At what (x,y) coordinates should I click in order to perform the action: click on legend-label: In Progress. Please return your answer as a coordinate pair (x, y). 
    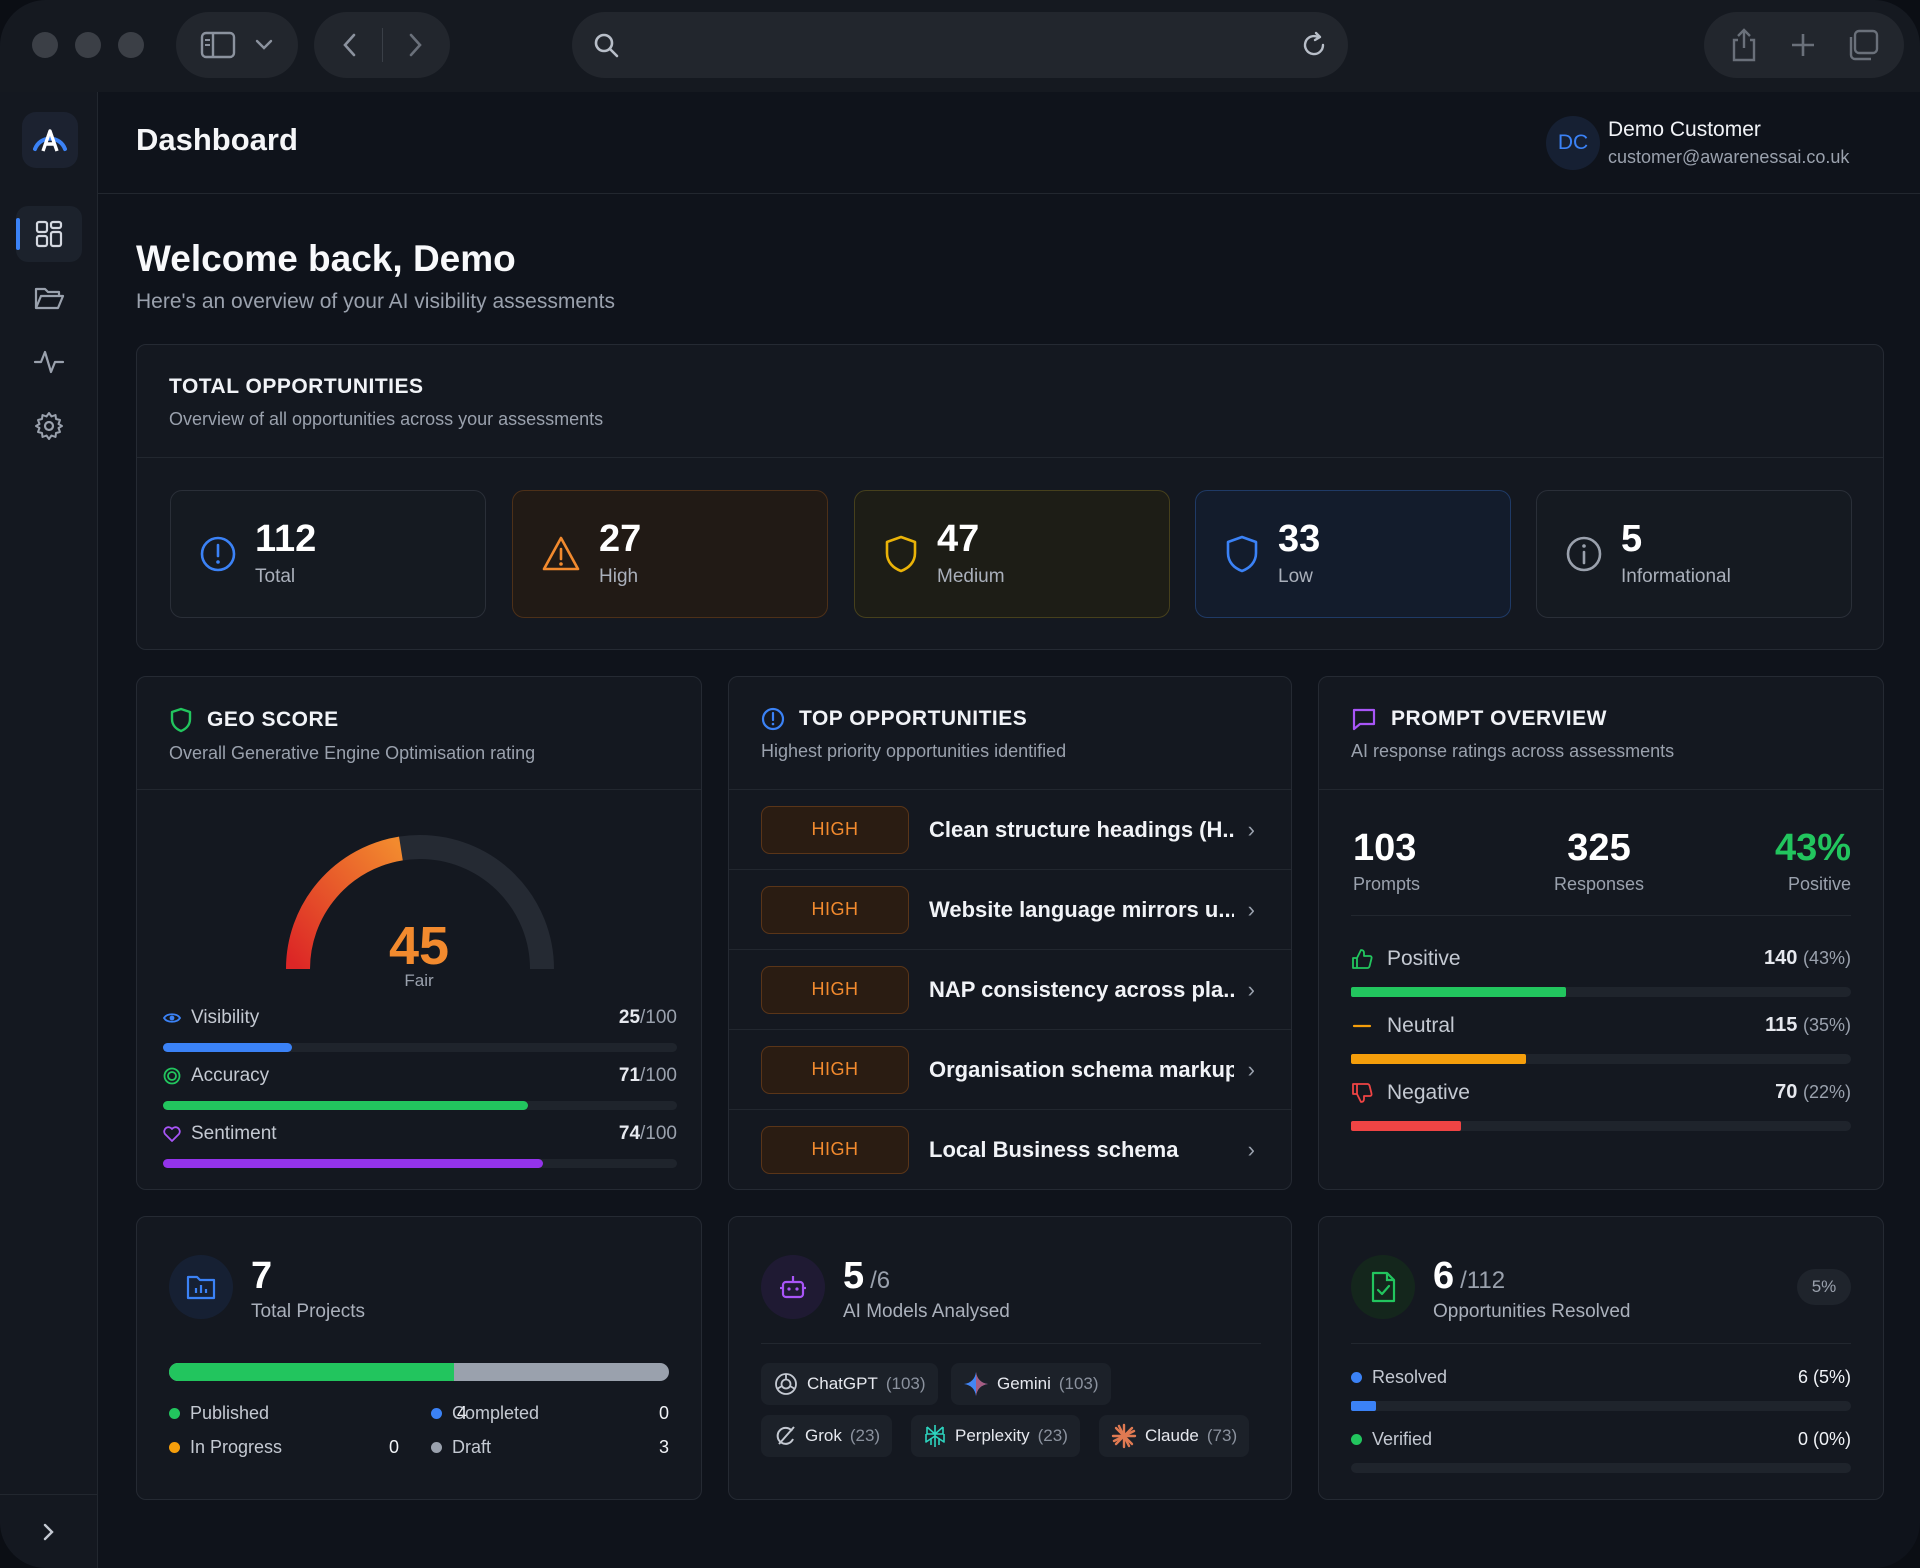
    Looking at the image, I should click on (236, 1447).